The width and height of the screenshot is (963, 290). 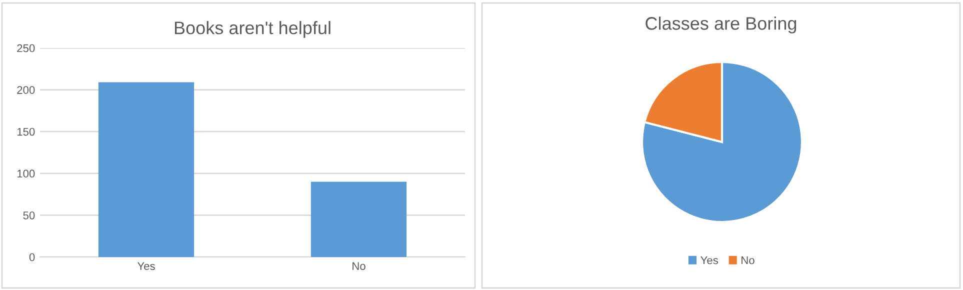 What do you see at coordinates (32, 257) in the screenshot?
I see `y-tick-label: 0` at bounding box center [32, 257].